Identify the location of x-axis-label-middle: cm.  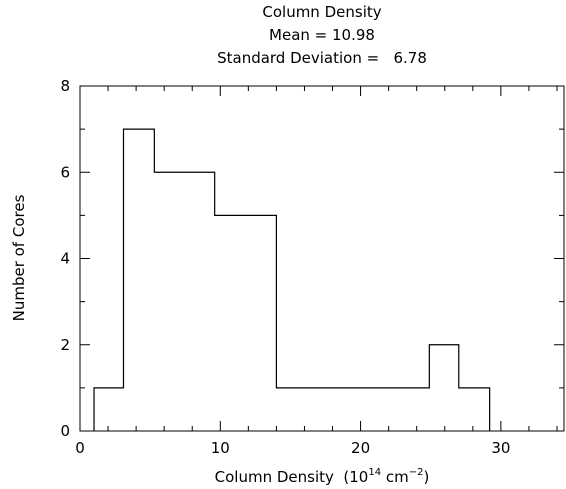
(395, 477).